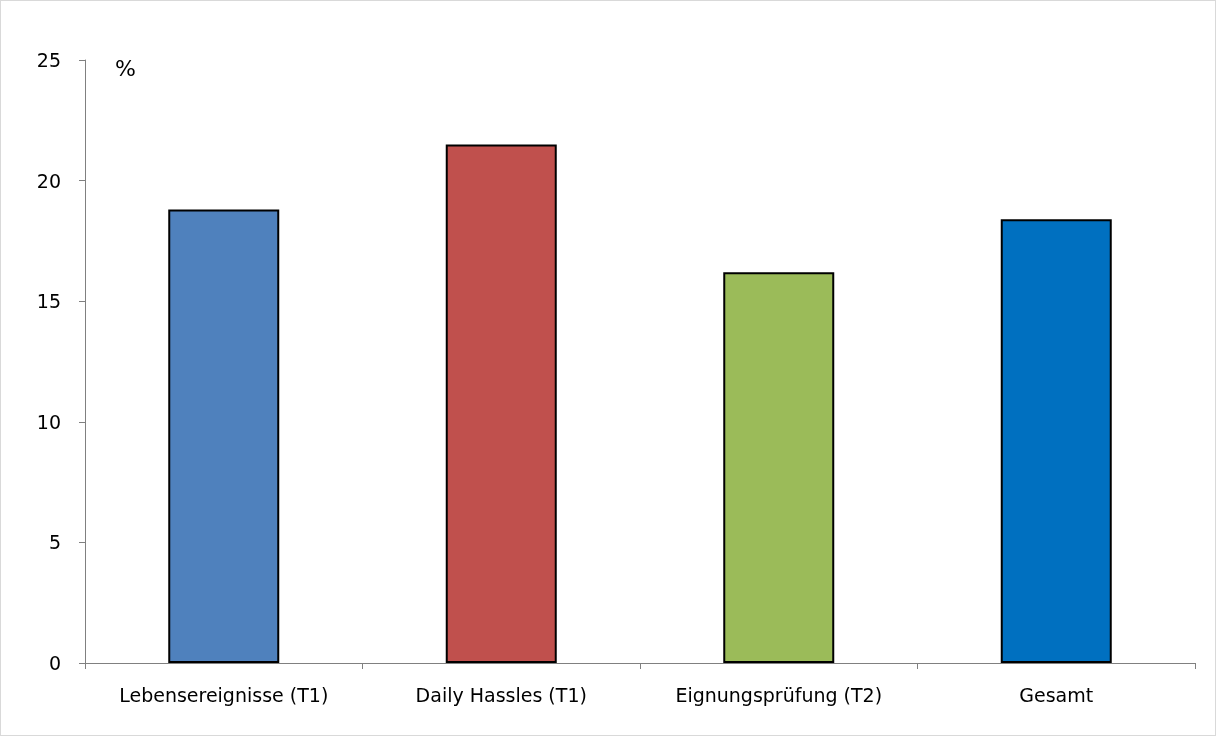  What do you see at coordinates (779, 694) in the screenshot?
I see `x-tick-label: Eignungsprüfung (T2)` at bounding box center [779, 694].